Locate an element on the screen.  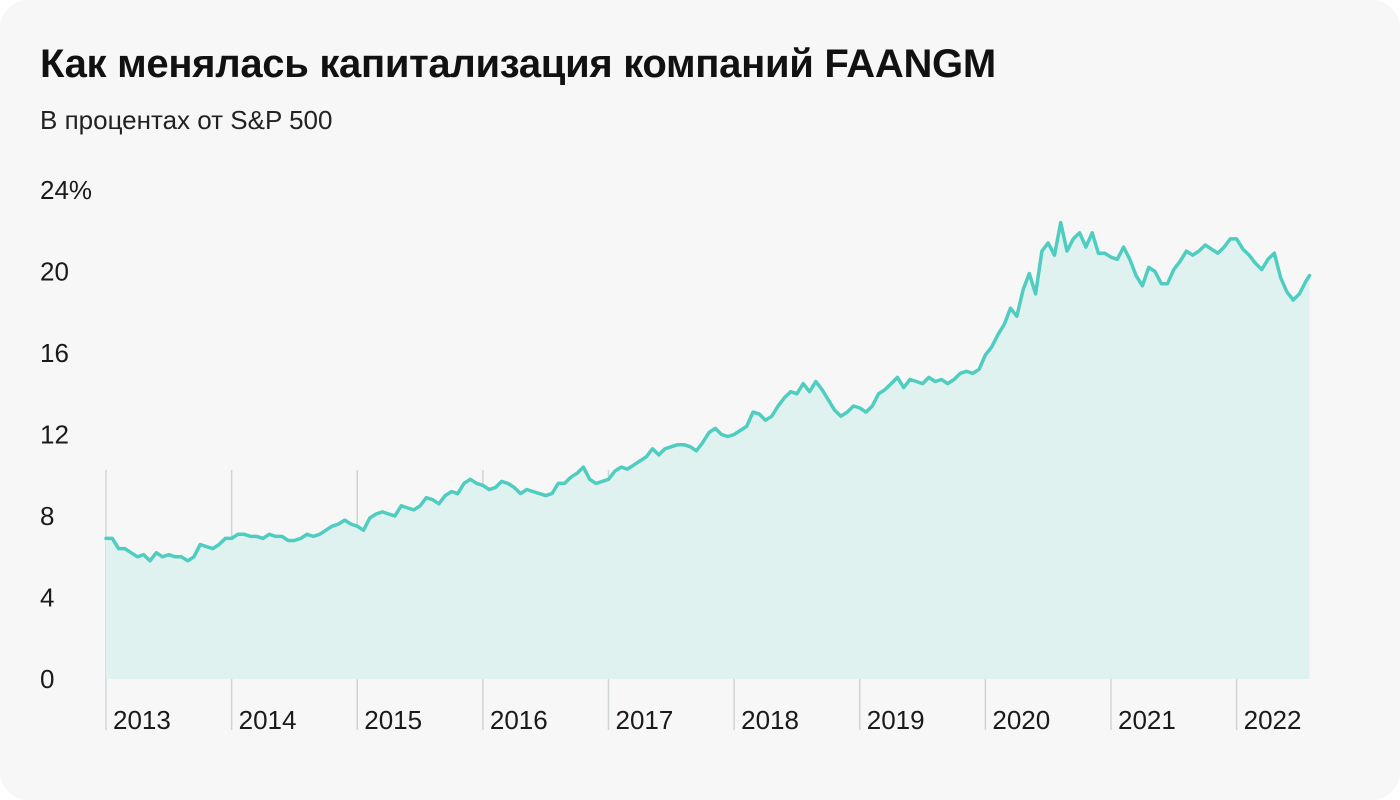
x-tick-label: 2022 is located at coordinates (1273, 720).